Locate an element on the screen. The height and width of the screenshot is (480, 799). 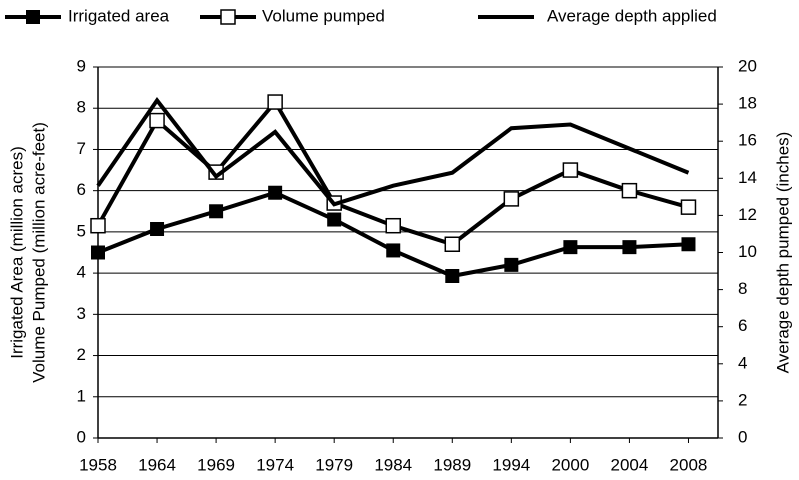
y2-tick-label: 12 is located at coordinates (747, 214).